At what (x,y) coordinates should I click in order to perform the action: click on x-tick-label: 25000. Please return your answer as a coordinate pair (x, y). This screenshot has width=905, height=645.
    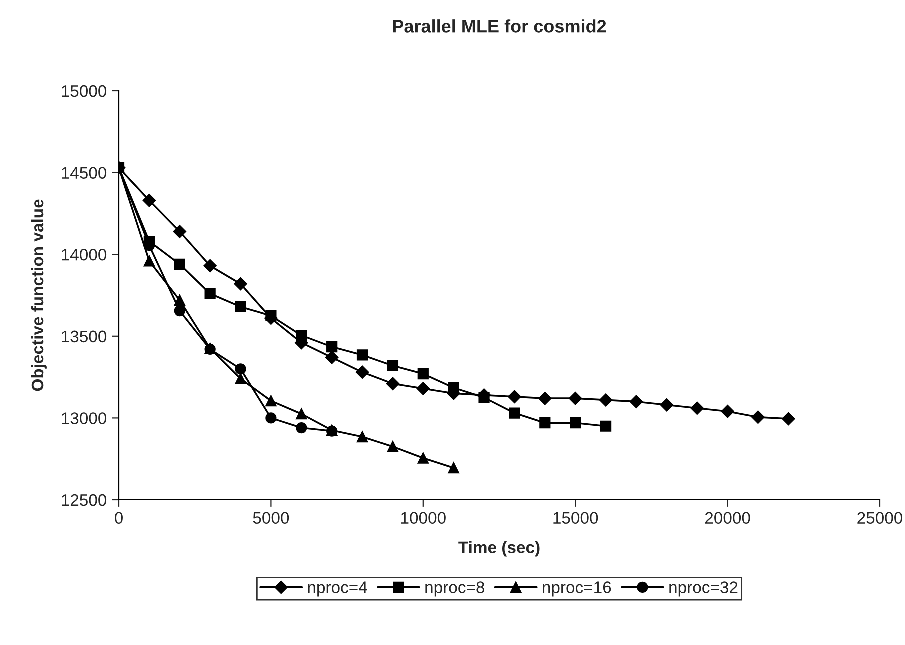
    Looking at the image, I should click on (880, 518).